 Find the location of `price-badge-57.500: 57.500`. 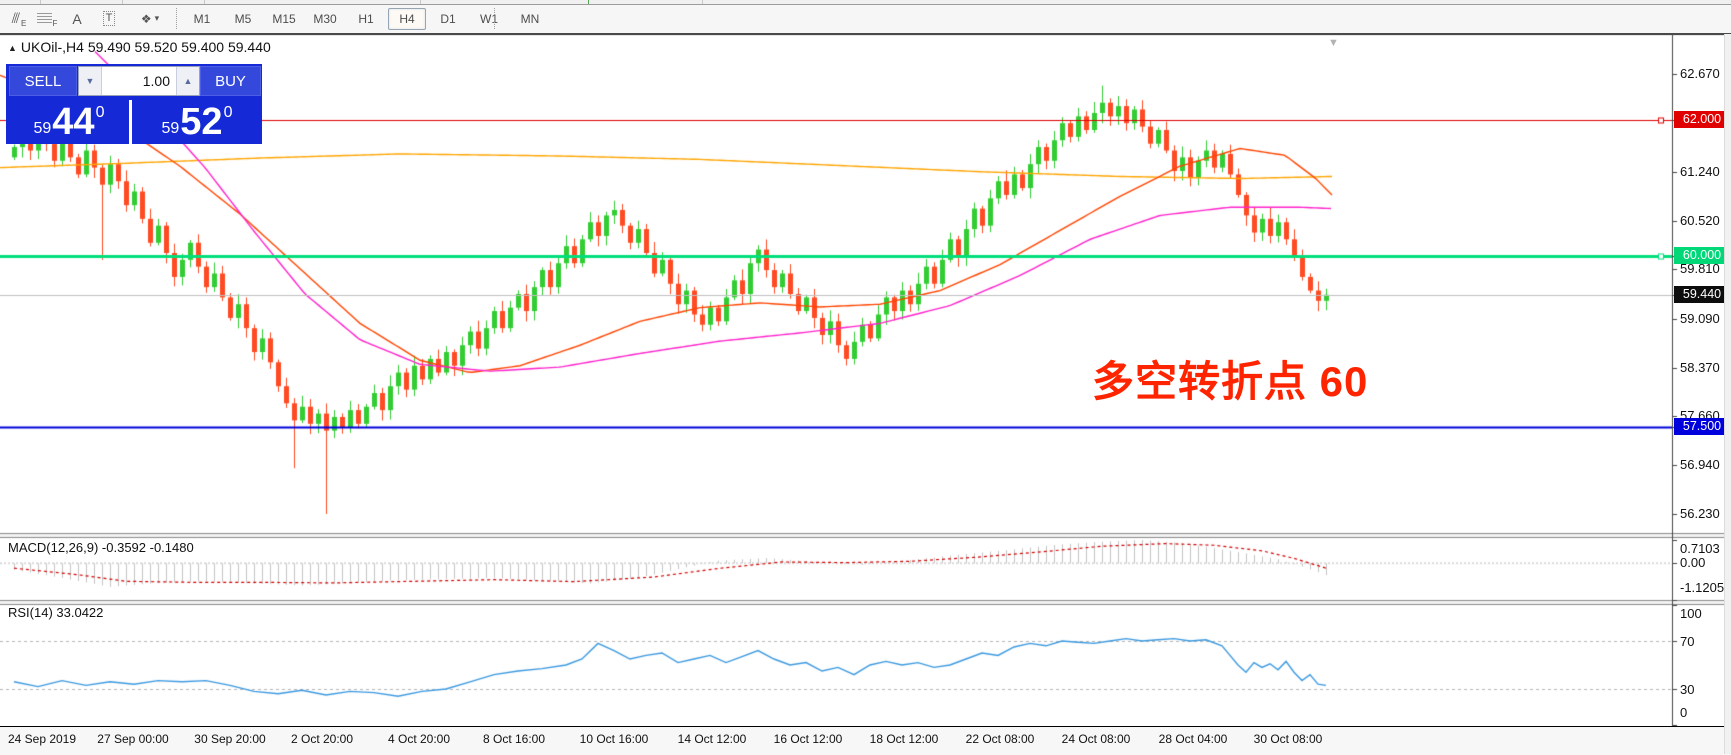

price-badge-57.500: 57.500 is located at coordinates (1702, 427).